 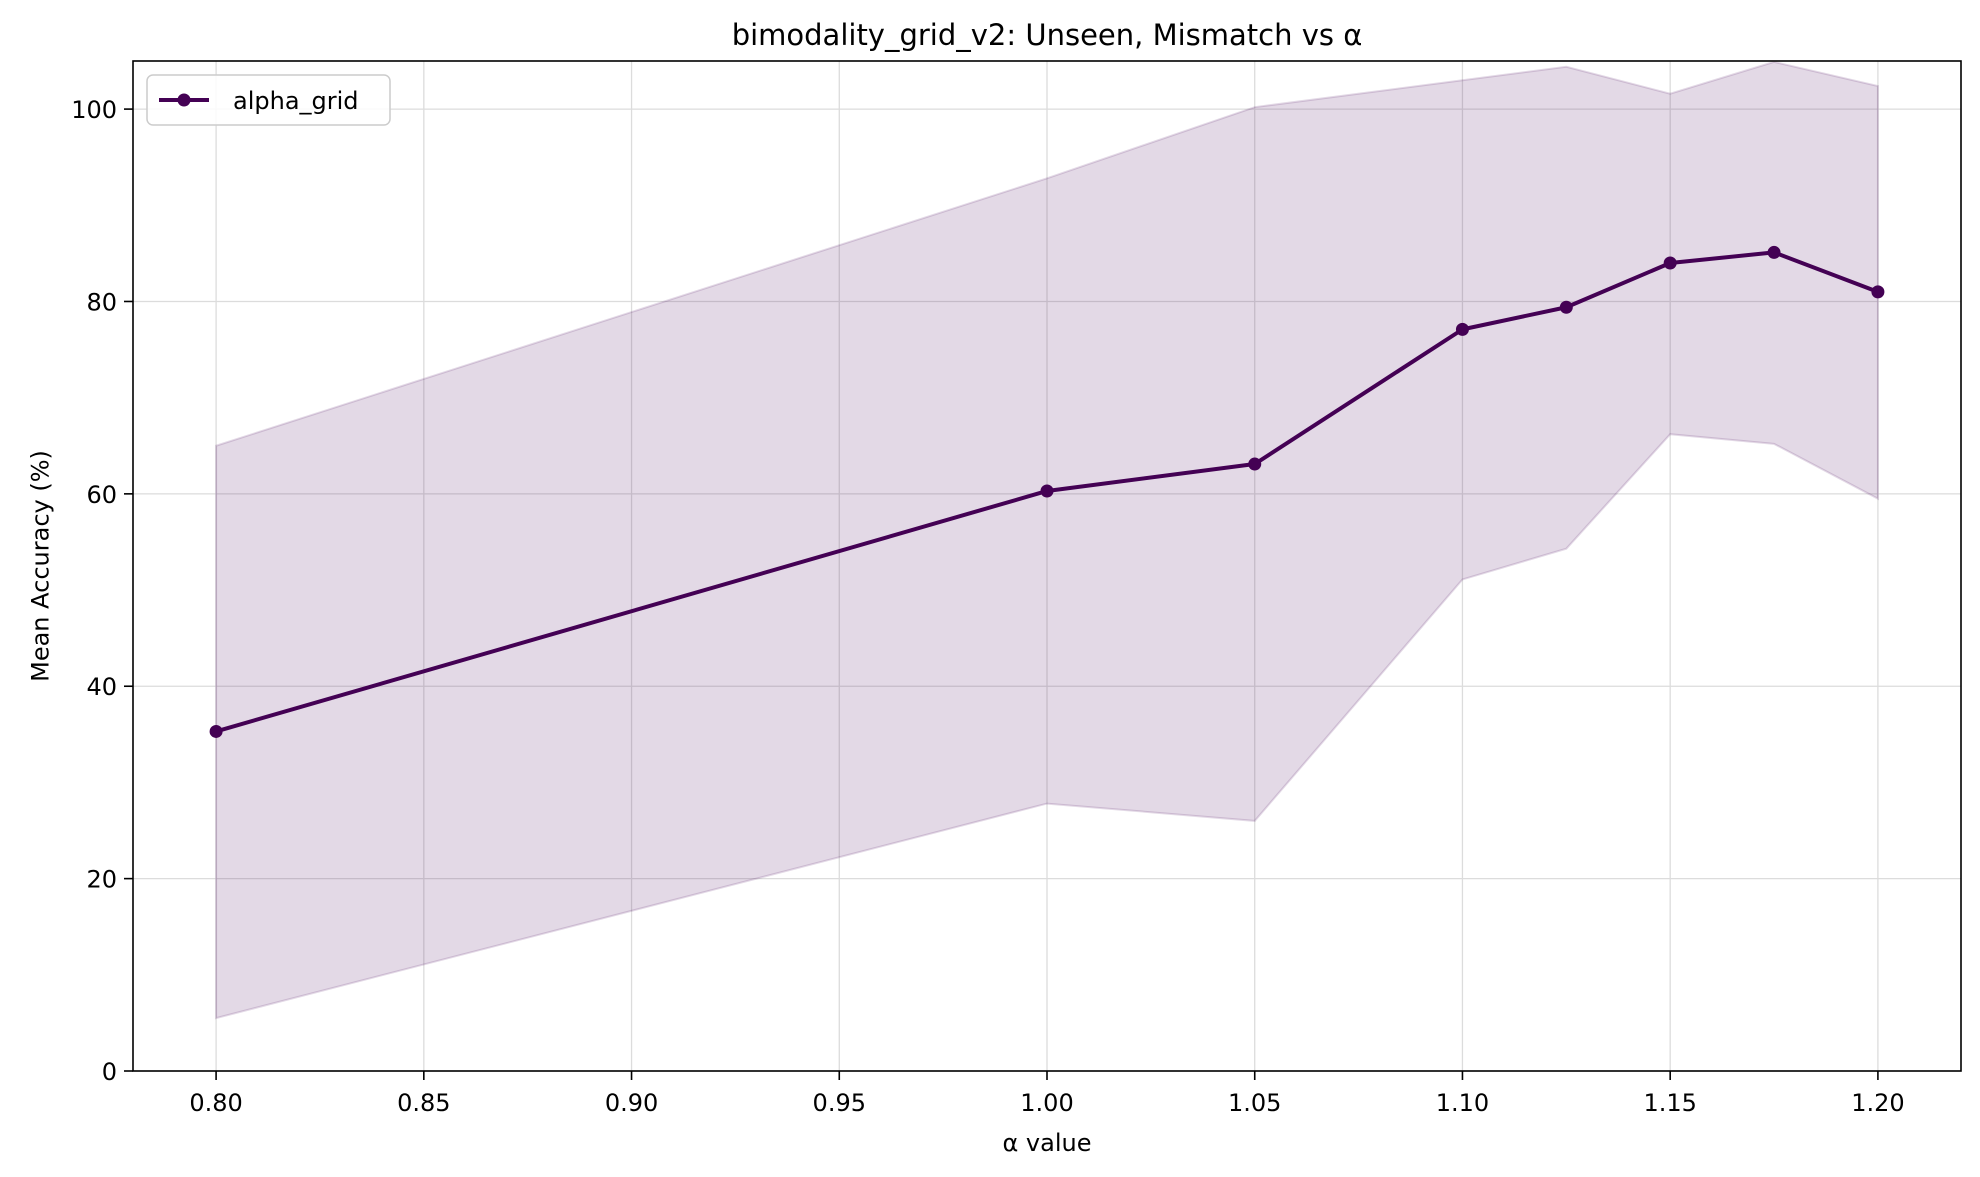 What do you see at coordinates (101, 687) in the screenshot?
I see `y-tick-label: 40` at bounding box center [101, 687].